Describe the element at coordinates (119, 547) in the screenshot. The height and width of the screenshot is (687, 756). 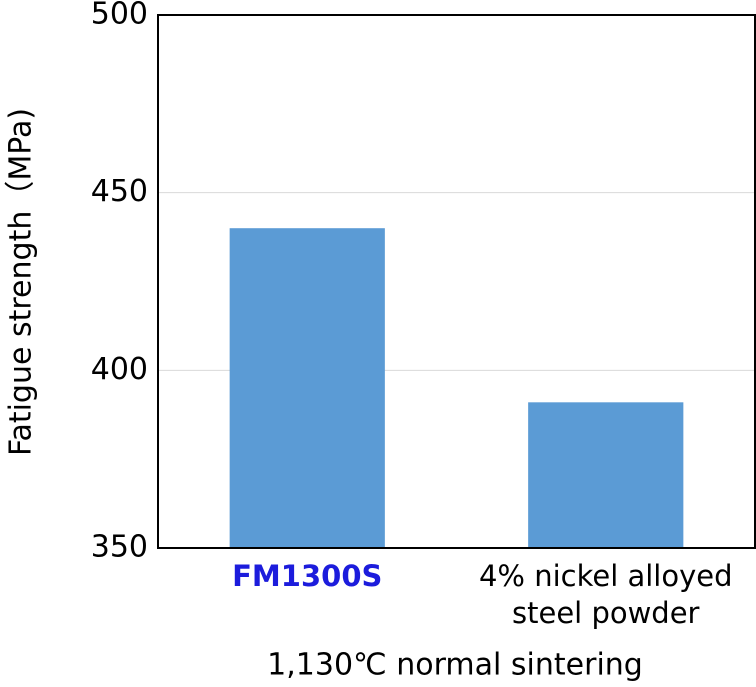
I see `y-tick-label: 350` at that location.